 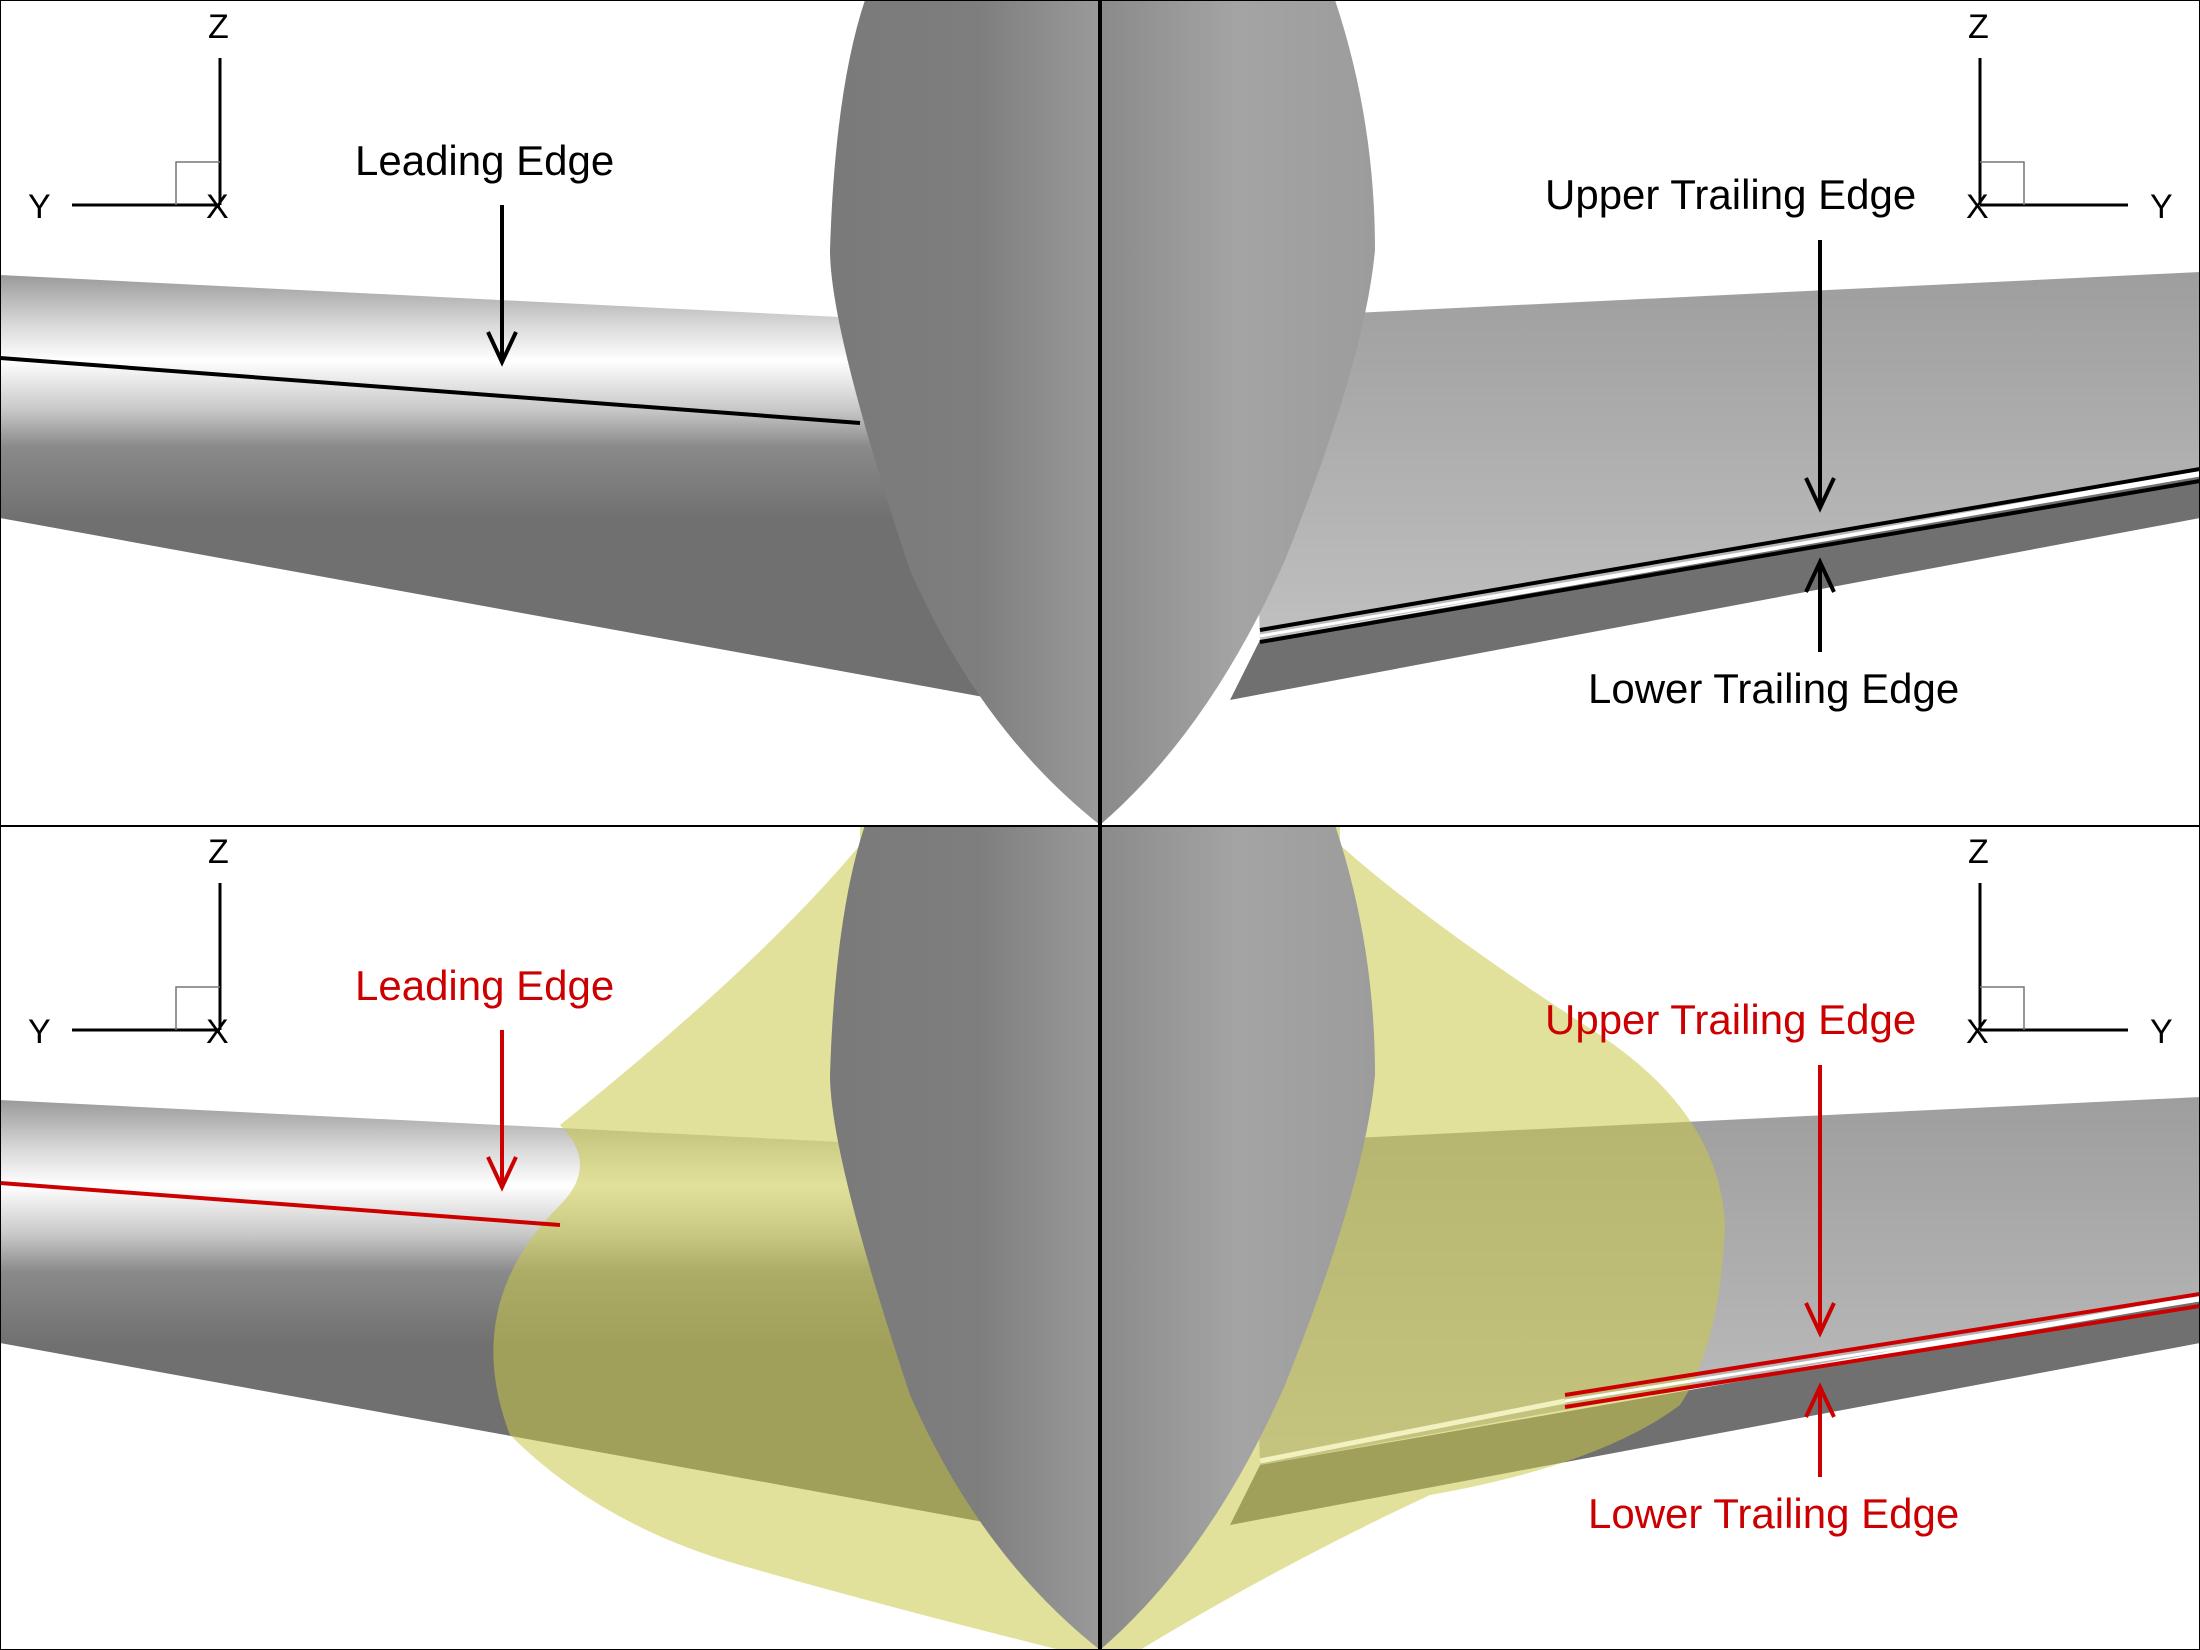 I want to click on wing-upper-surface, so click(x=1725, y=456).